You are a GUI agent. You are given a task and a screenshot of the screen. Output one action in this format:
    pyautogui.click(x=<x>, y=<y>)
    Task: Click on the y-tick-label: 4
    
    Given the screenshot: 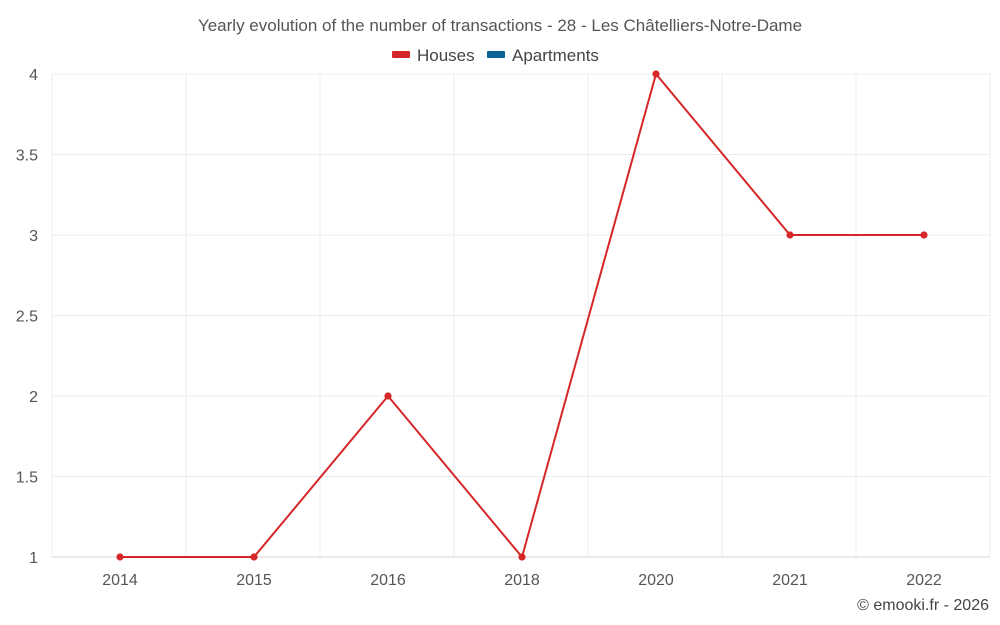 What is the action you would take?
    pyautogui.click(x=33, y=75)
    